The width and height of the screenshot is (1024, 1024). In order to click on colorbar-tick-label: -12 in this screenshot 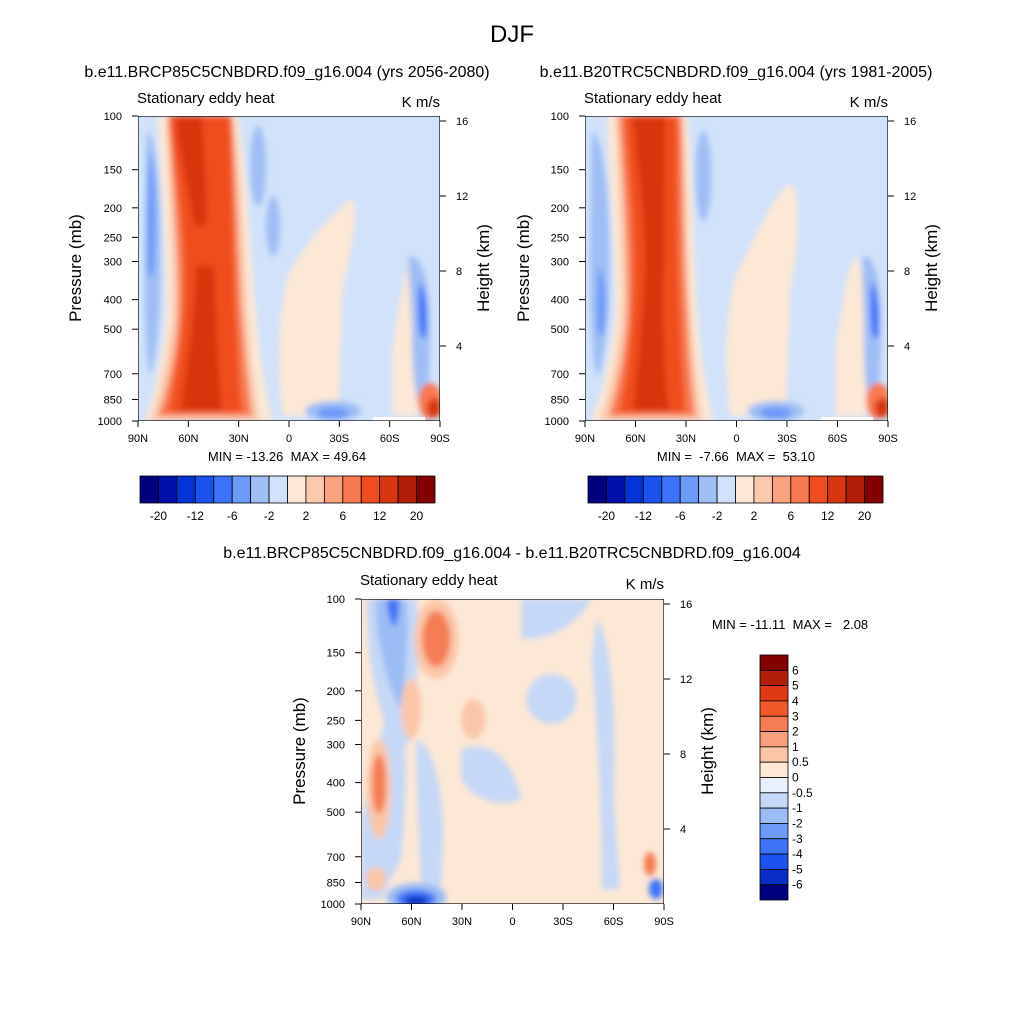, I will do `click(196, 516)`.